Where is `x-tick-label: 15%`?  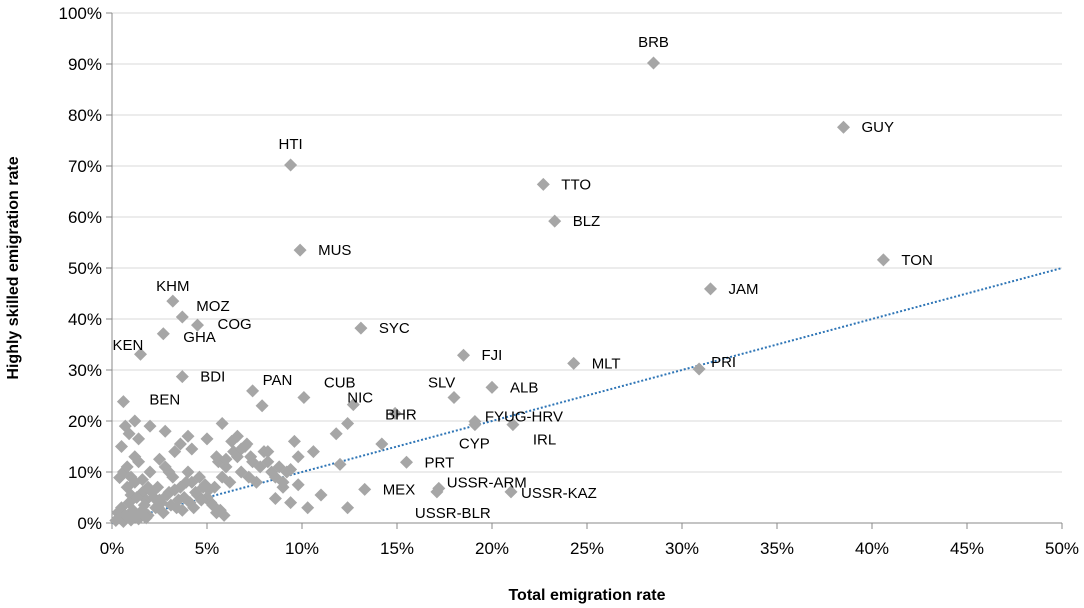
x-tick-label: 15% is located at coordinates (397, 548).